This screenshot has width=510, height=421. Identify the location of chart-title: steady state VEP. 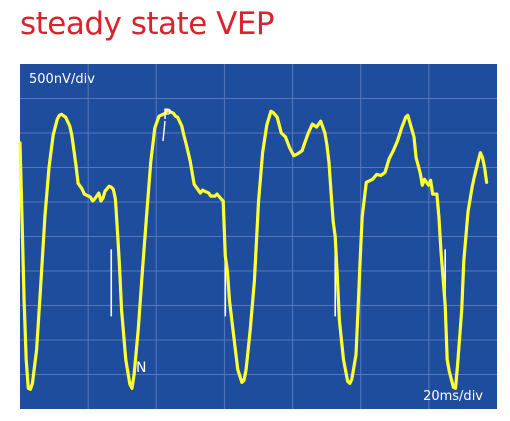
(147, 24).